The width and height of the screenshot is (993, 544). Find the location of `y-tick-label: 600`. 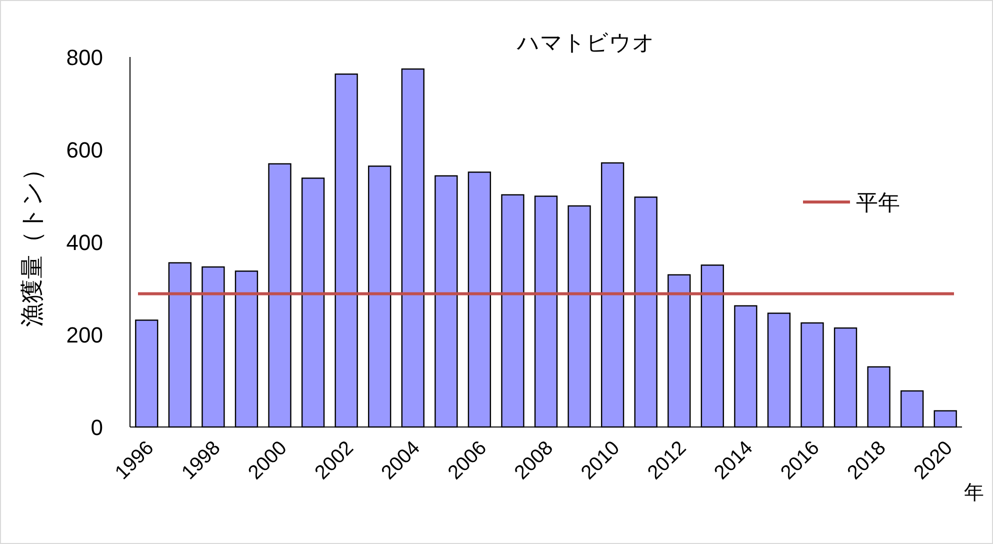

y-tick-label: 600 is located at coordinates (84, 150).